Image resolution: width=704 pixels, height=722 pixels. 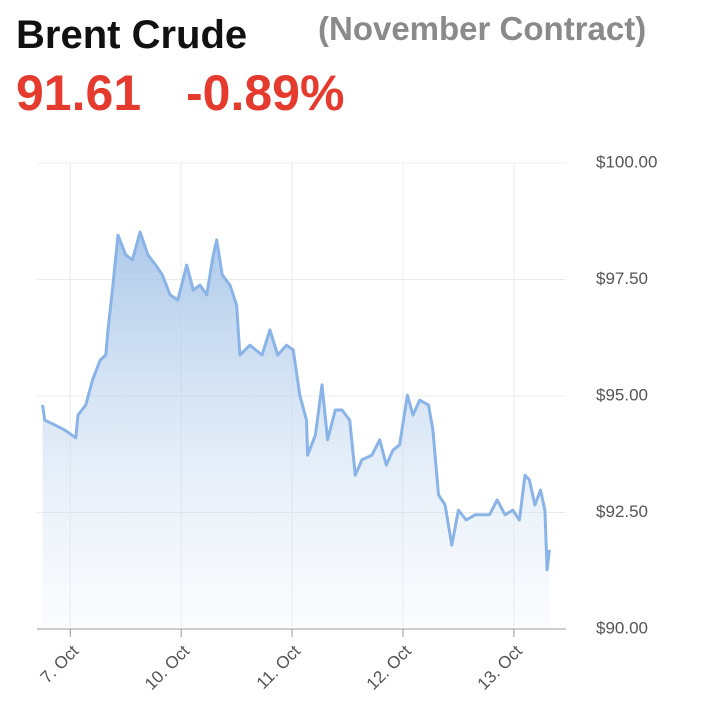 I want to click on y-tick-label: $100.00, so click(x=626, y=161).